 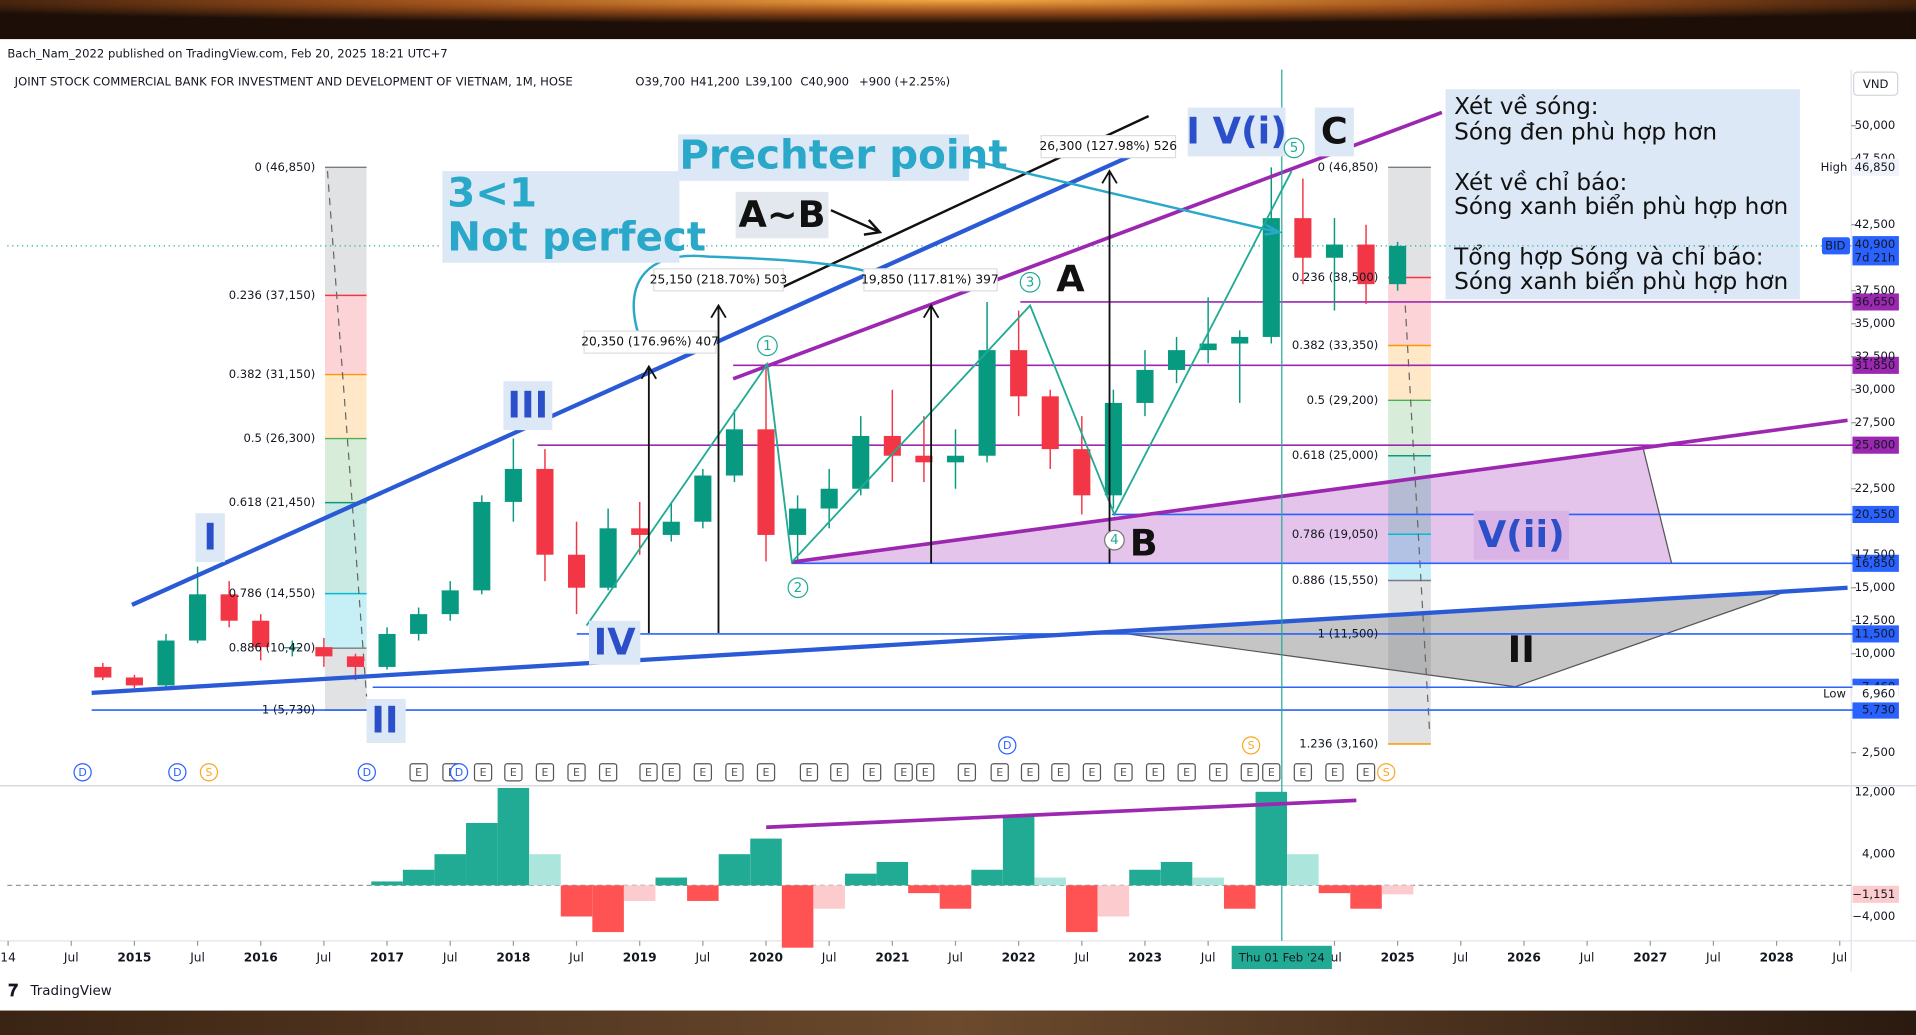 I want to click on x-tick-label: 2028, so click(x=1777, y=958).